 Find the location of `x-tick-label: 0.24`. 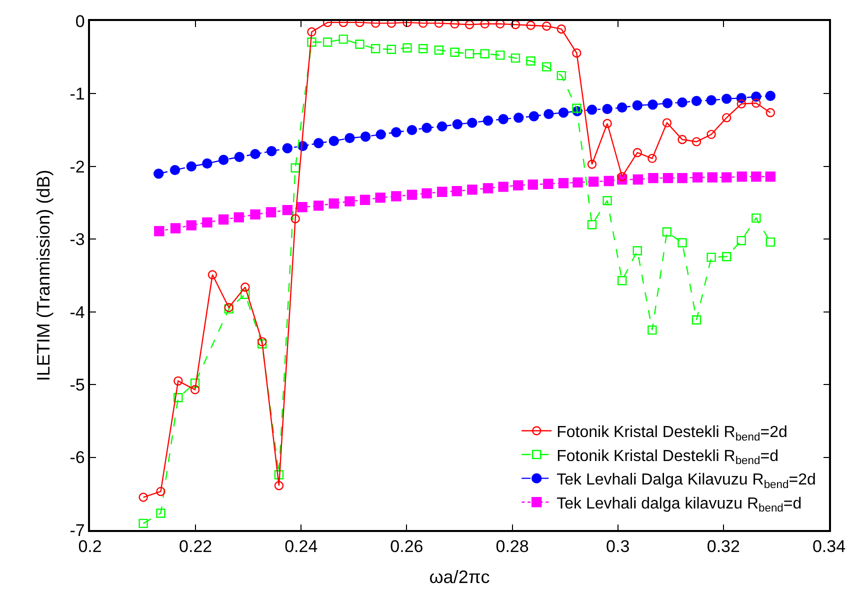

x-tick-label: 0.24 is located at coordinates (301, 546).